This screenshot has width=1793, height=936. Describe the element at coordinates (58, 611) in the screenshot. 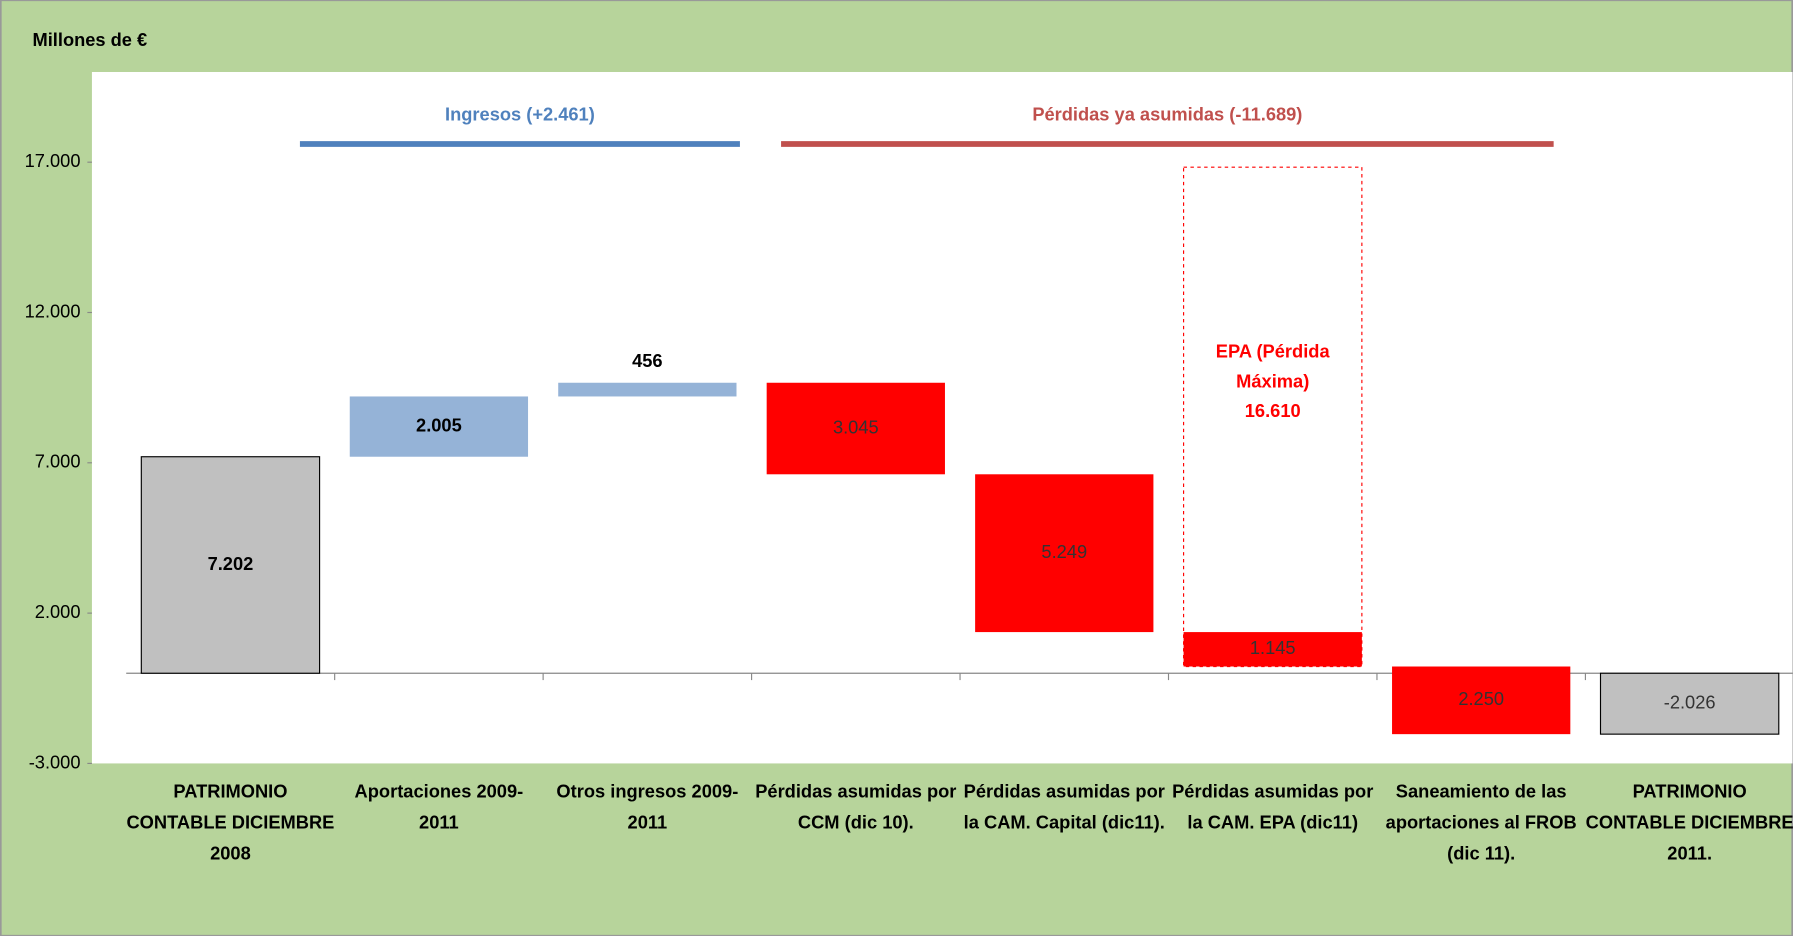

I see `y-tick-label: 2.000` at that location.